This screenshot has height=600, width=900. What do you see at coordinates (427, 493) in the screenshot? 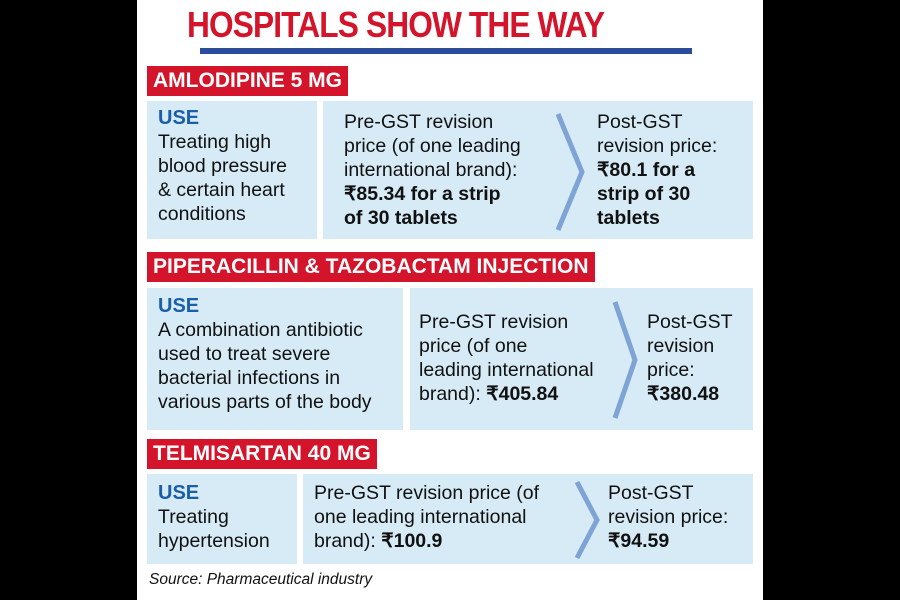
I see `pre-gst-line: Pre-GST revision price (of` at bounding box center [427, 493].